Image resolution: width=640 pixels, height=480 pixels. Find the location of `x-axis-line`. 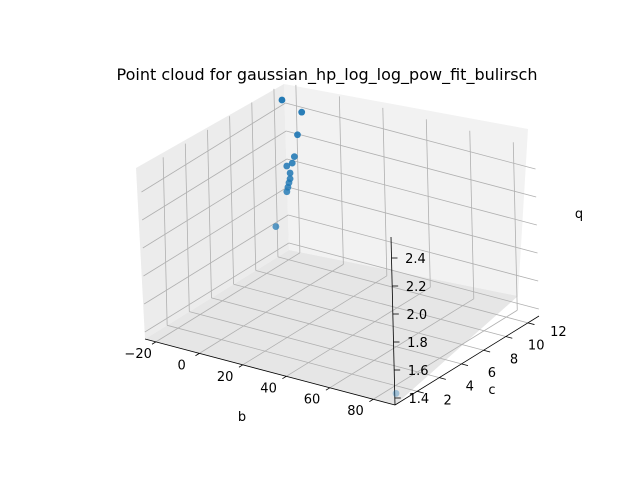

x-axis-line is located at coordinates (270, 372).